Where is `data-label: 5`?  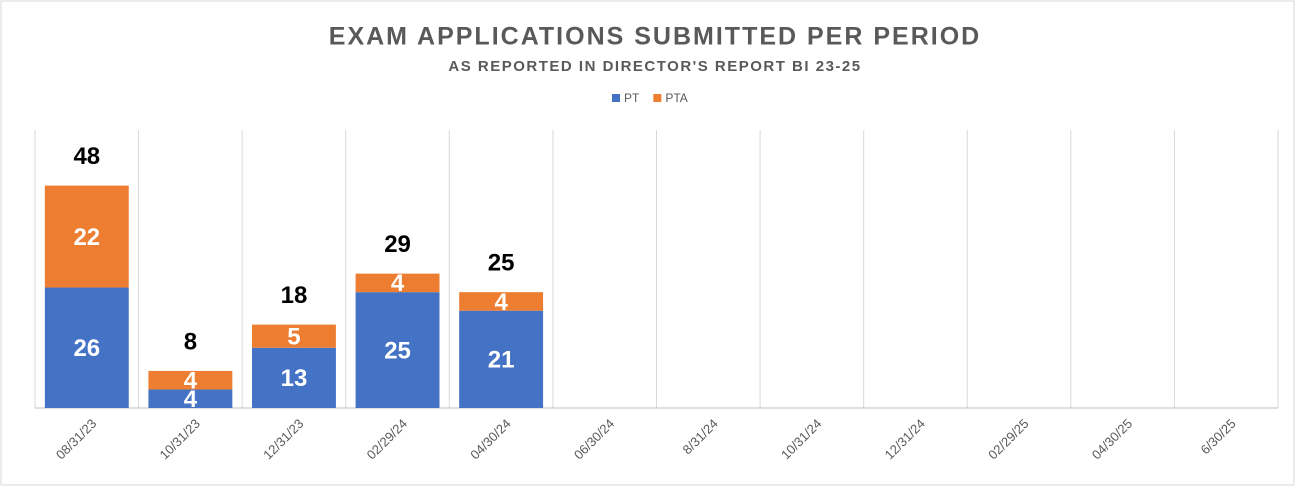
data-label: 5 is located at coordinates (293, 337).